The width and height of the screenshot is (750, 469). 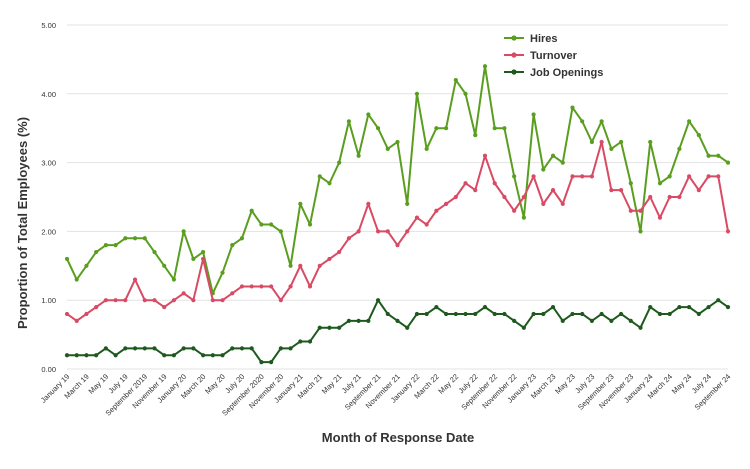 I want to click on x-tick-label: May 21, so click(x=332, y=384).